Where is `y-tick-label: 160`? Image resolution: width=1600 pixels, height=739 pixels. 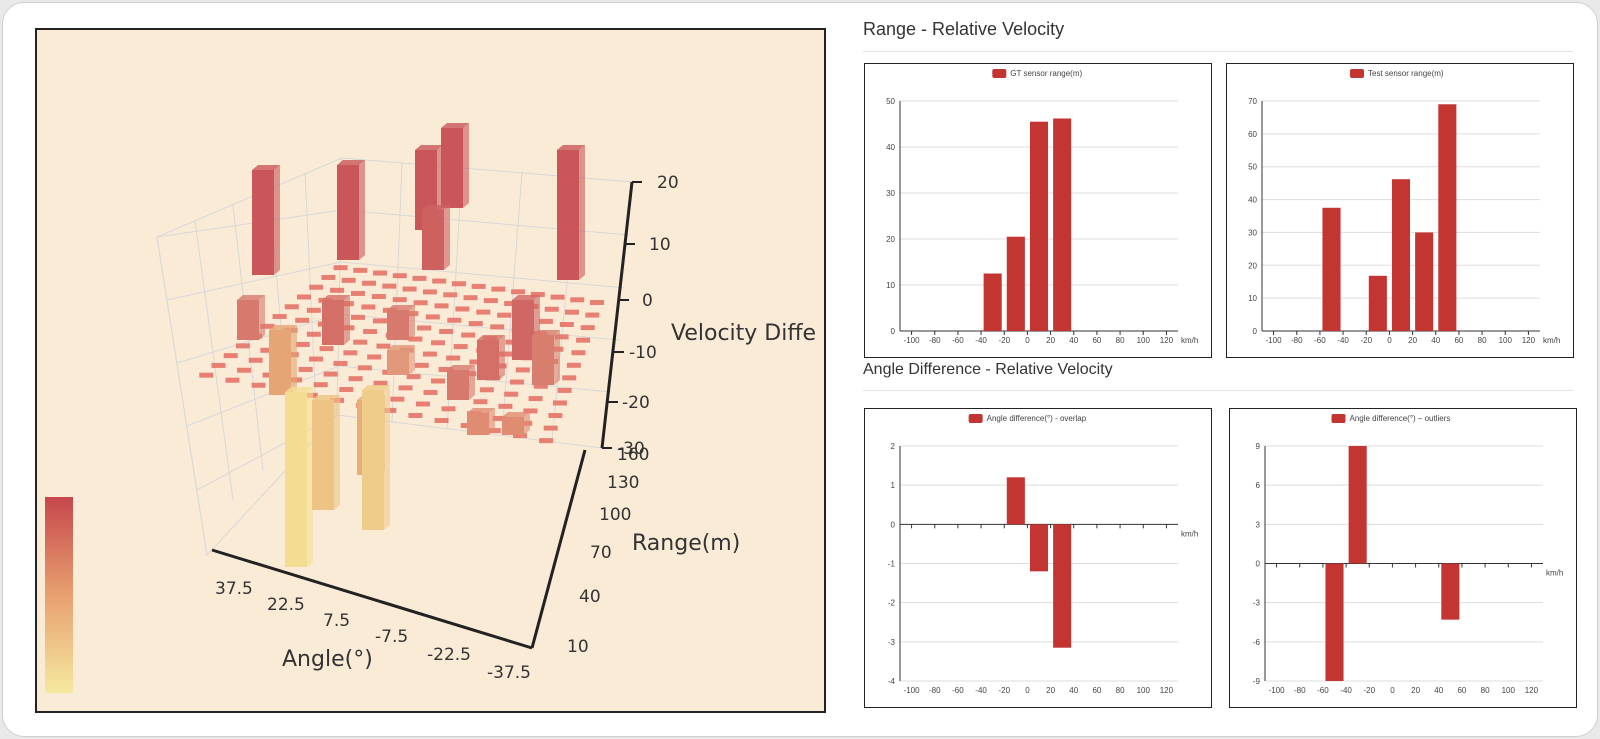
y-tick-label: 160 is located at coordinates (633, 455).